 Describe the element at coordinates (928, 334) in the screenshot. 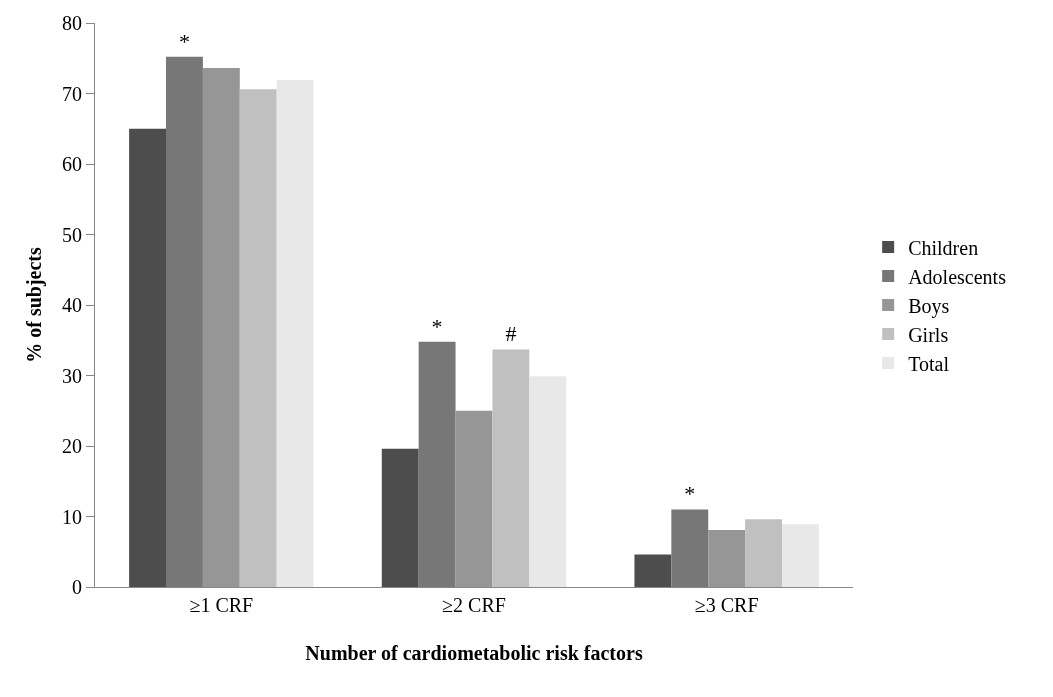

I see `legend-label: Girls` at that location.